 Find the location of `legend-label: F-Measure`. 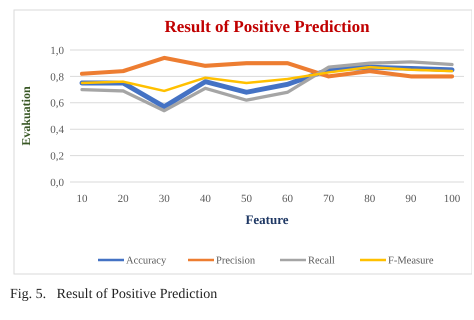

legend-label: F-Measure is located at coordinates (411, 261).